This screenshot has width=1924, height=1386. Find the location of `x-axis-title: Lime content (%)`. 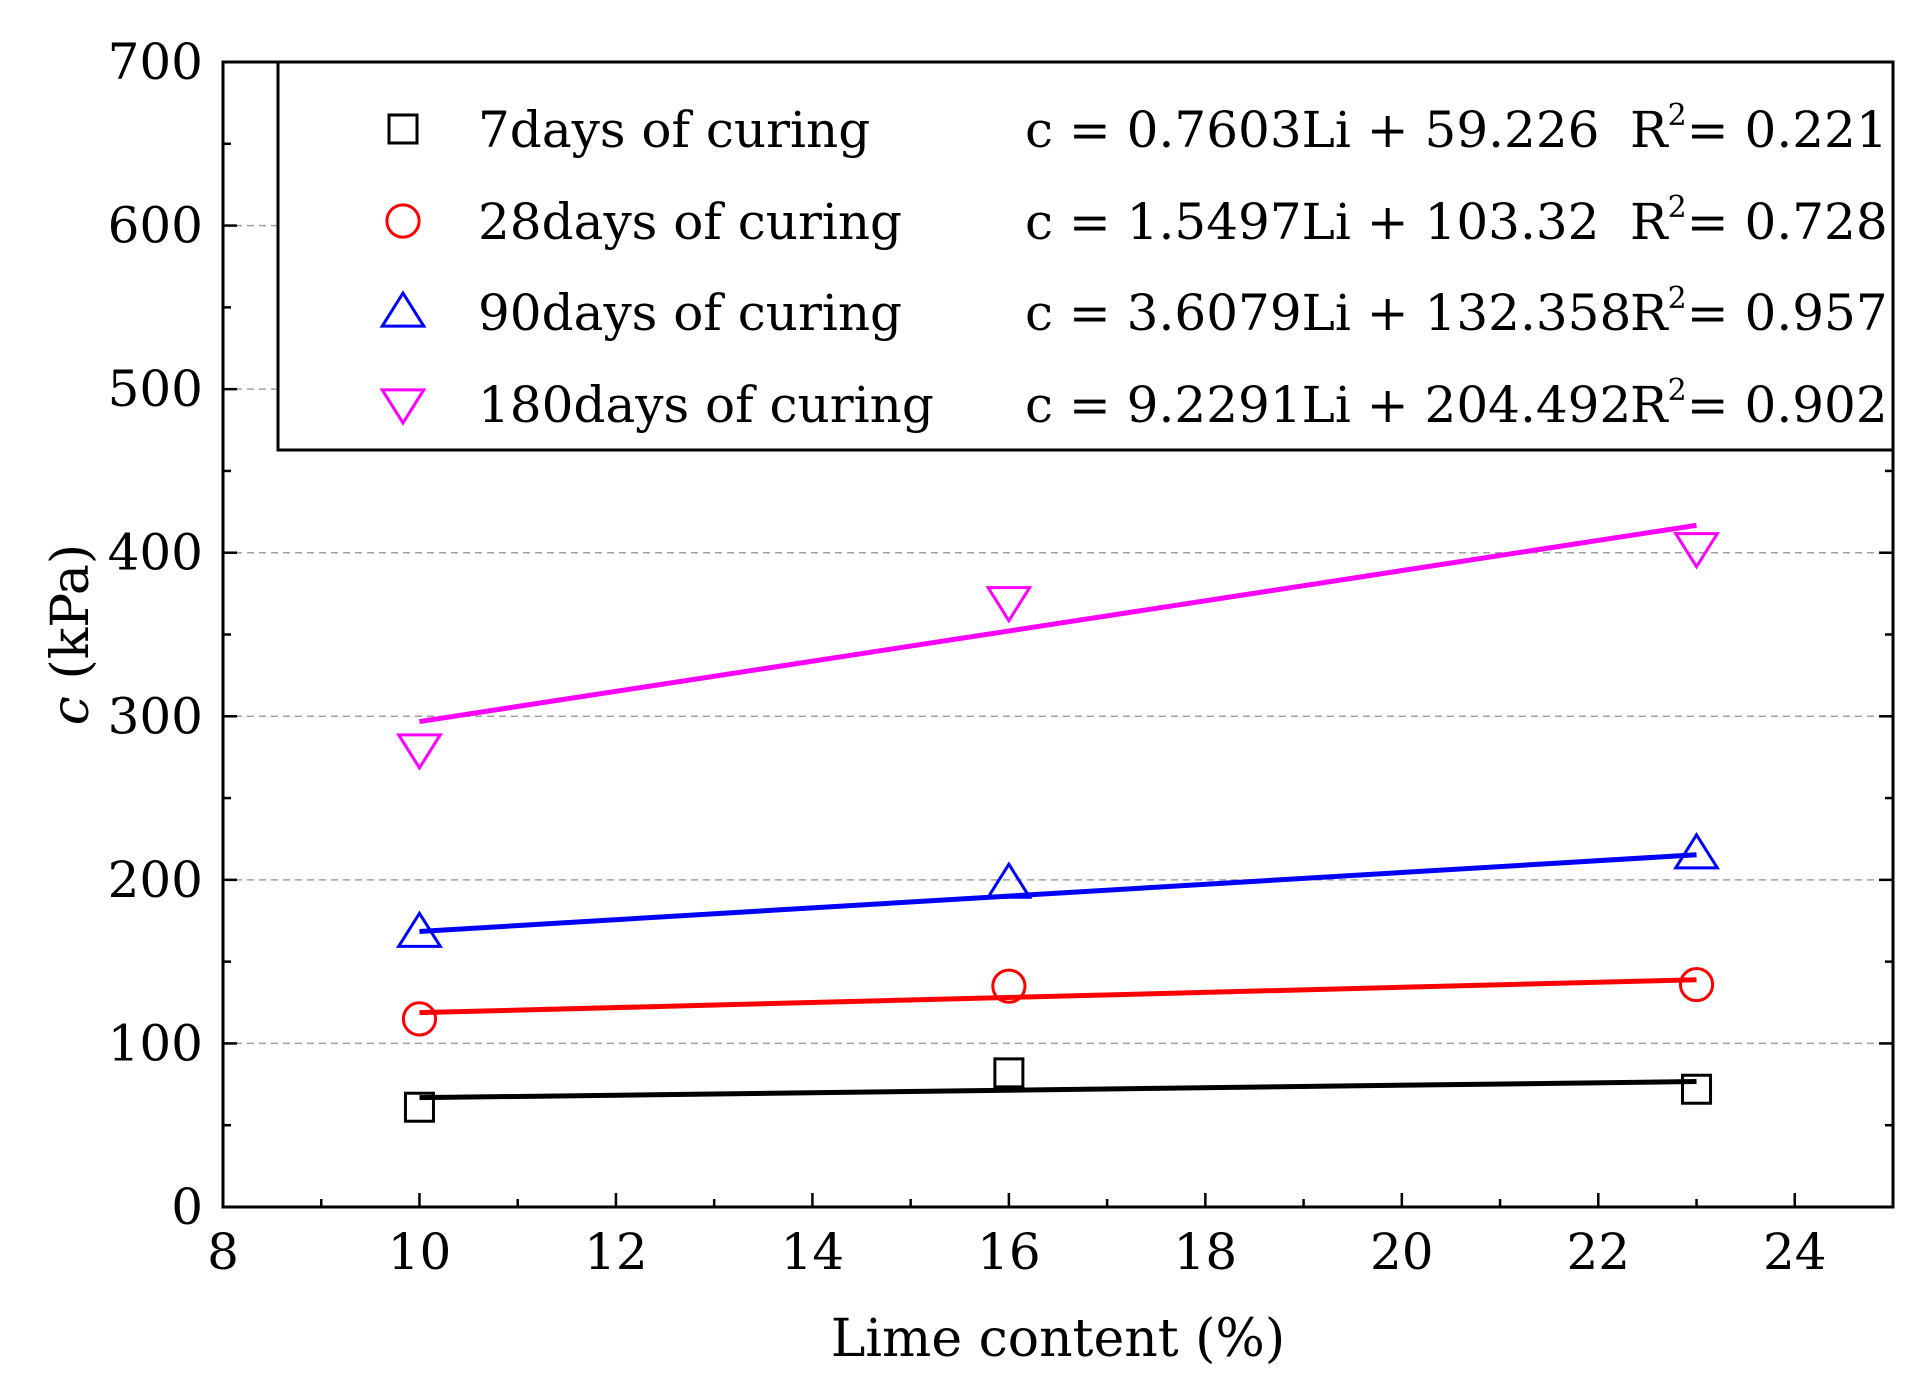

x-axis-title: Lime content (%) is located at coordinates (1058, 1339).